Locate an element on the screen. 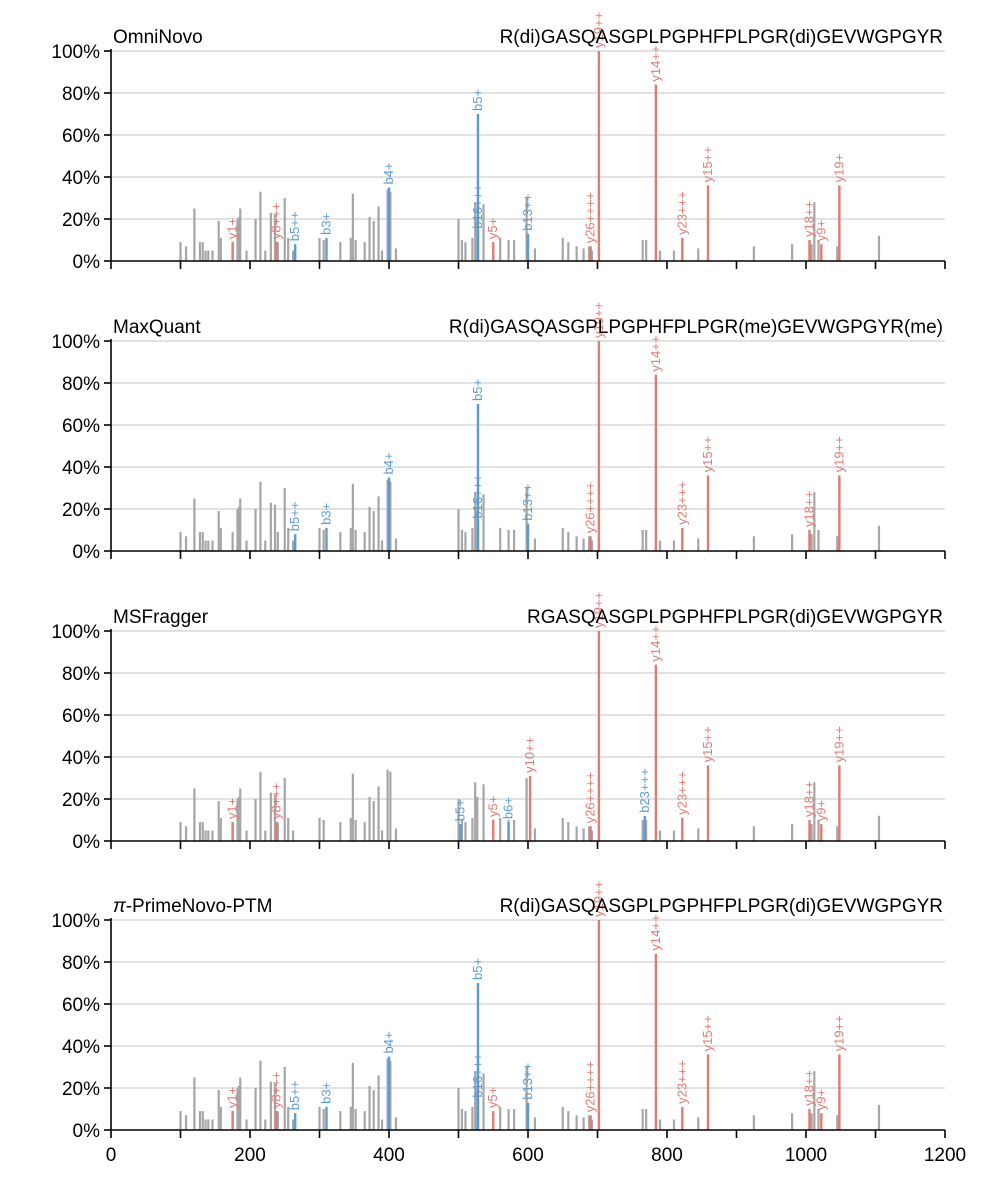 The width and height of the screenshot is (998, 1201). x-tick-label: 0 is located at coordinates (111, 1155).